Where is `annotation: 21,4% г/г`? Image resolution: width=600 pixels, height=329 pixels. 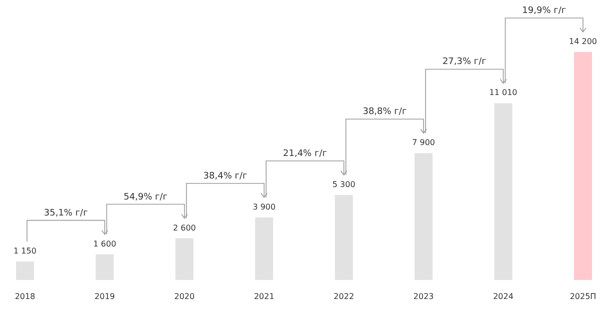 annotation: 21,4% г/г is located at coordinates (305, 153).